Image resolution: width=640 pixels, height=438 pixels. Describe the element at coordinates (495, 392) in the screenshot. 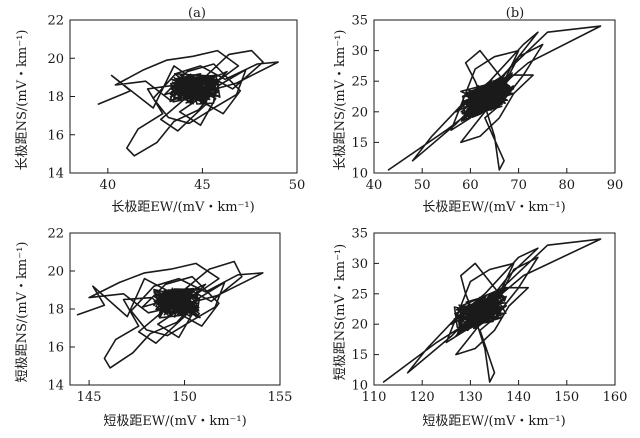

I see `x-ticks: 110 120 130 140 150 160` at that location.